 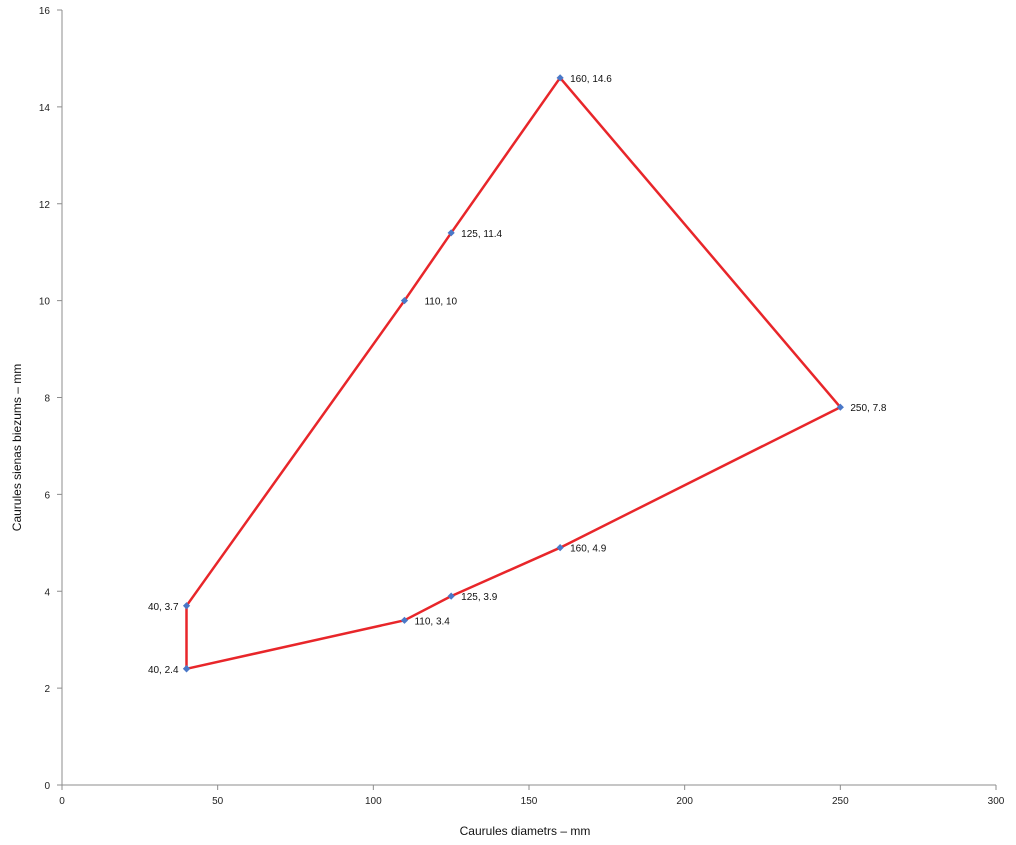 I want to click on x-tick-label: 150, so click(x=529, y=801).